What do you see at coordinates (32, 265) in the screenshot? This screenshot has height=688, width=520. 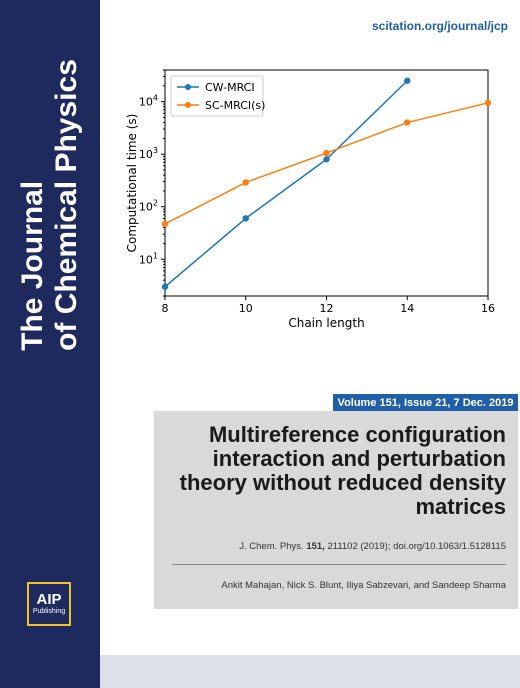 I see `journal-title-line1: The Journal` at bounding box center [32, 265].